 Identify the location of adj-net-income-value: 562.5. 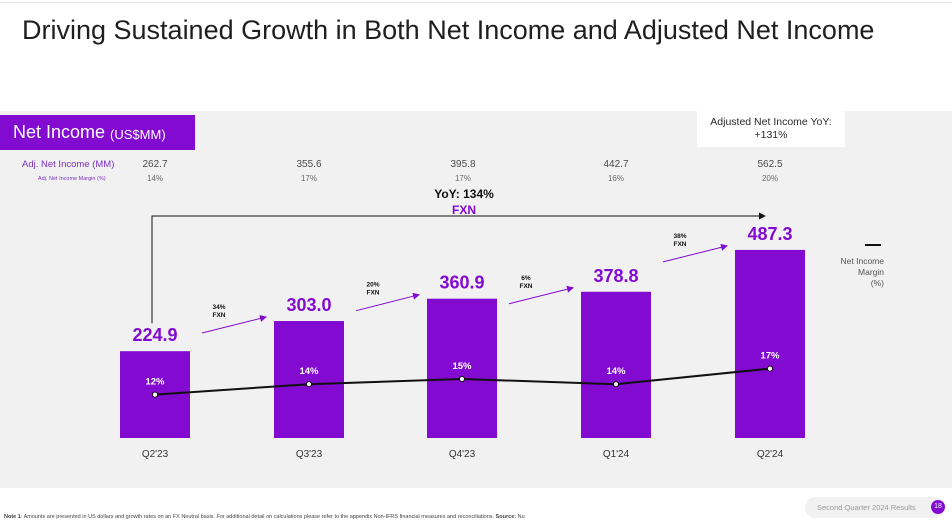
(770, 164).